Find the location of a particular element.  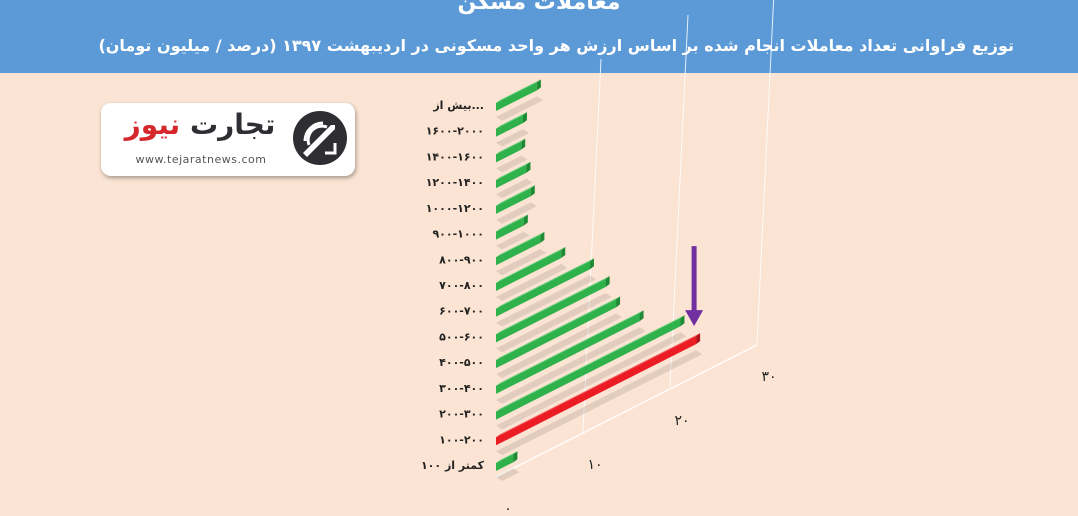

category-label: ۲۰۰-۳۰۰ is located at coordinates (461, 414).